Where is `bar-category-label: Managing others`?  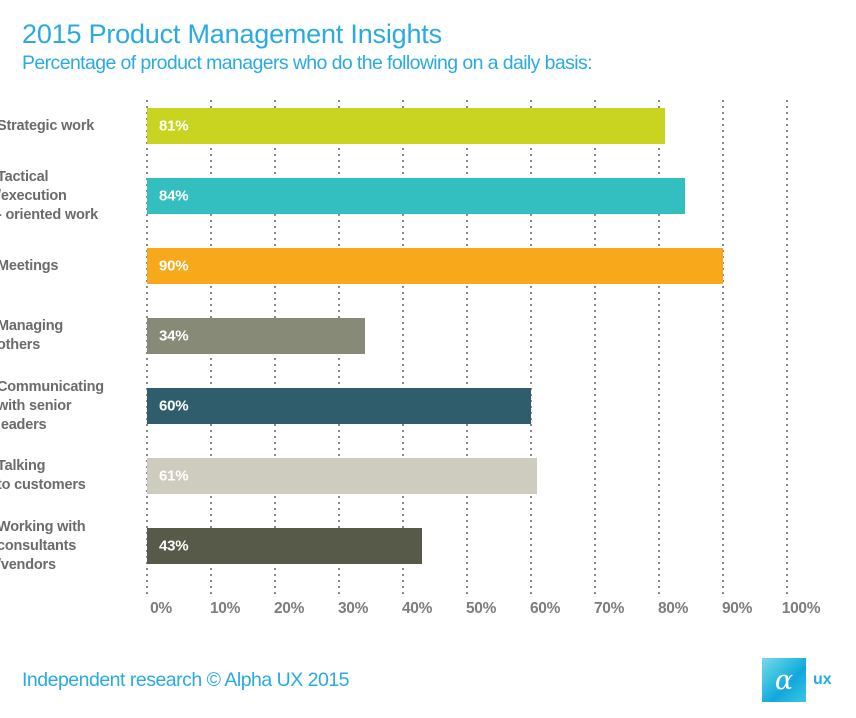 bar-category-label: Managing others is located at coordinates (32, 335).